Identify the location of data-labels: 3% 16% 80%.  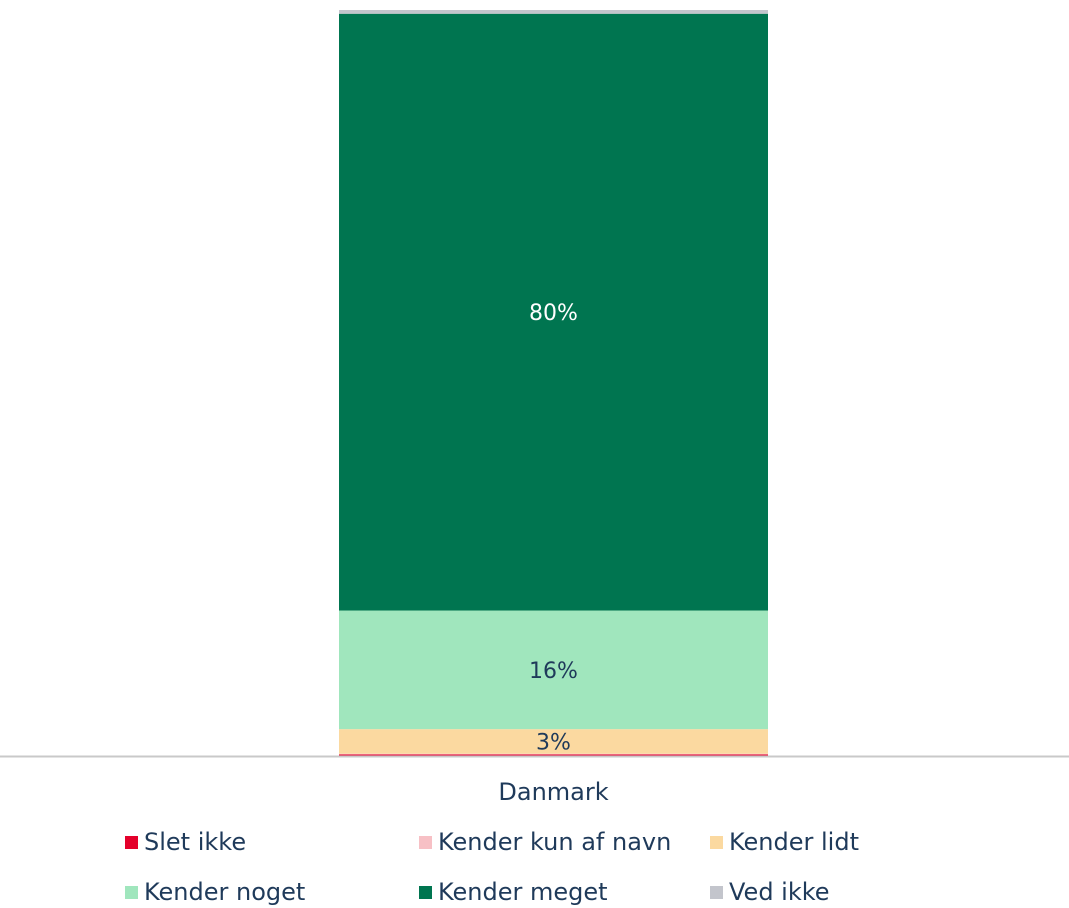
(553, 528).